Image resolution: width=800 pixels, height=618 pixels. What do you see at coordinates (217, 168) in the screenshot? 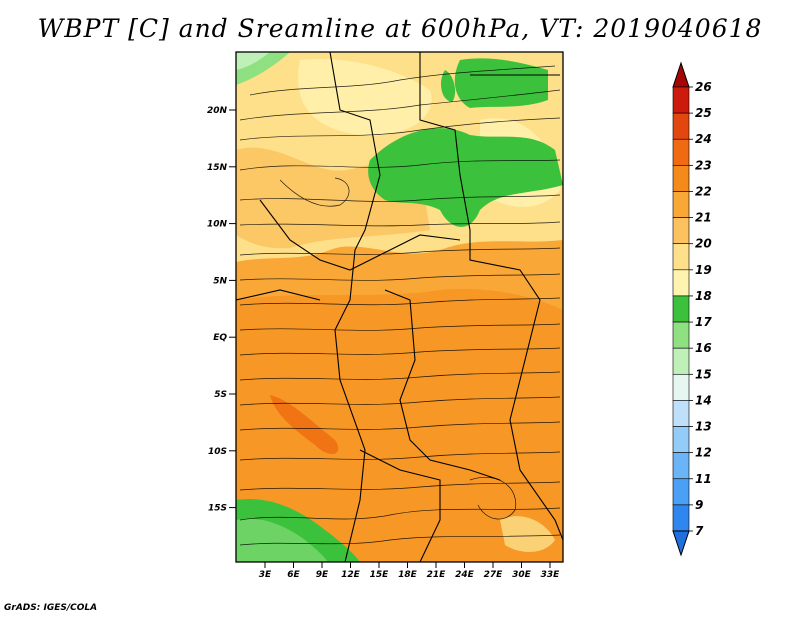
I see `lat-tick-label: 15N` at bounding box center [217, 168].